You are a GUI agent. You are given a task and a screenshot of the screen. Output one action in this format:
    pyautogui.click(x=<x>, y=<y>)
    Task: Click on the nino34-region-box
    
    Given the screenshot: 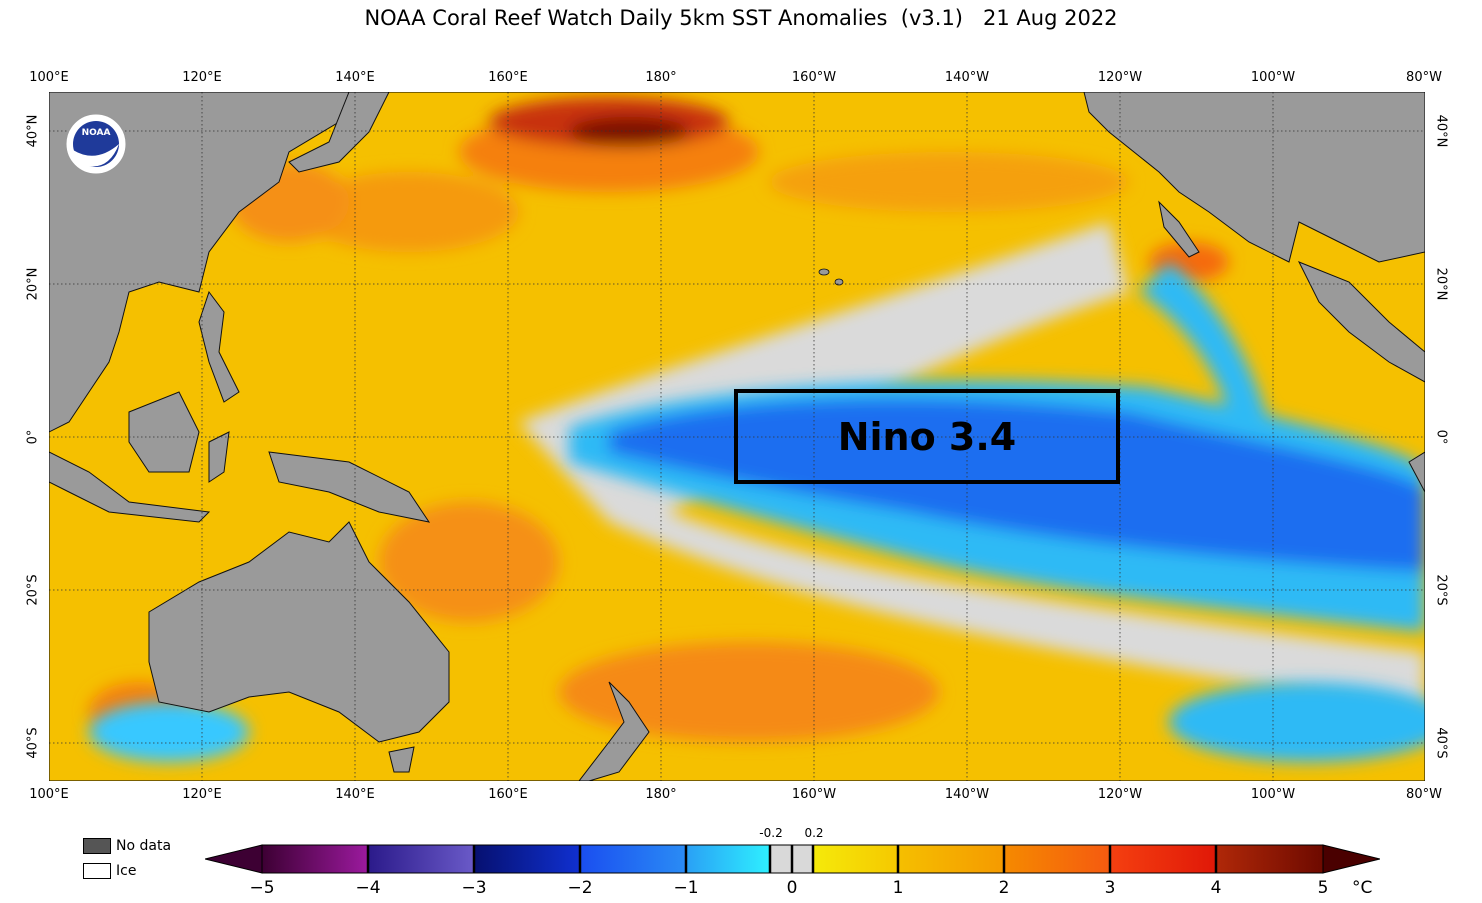 What is the action you would take?
    pyautogui.click(x=927, y=436)
    